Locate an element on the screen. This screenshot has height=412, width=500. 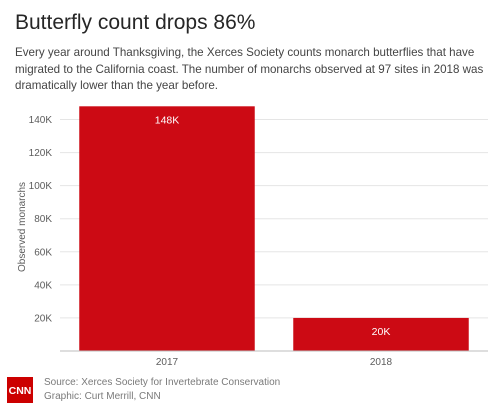
y-tick-label: 20K is located at coordinates (43, 318).